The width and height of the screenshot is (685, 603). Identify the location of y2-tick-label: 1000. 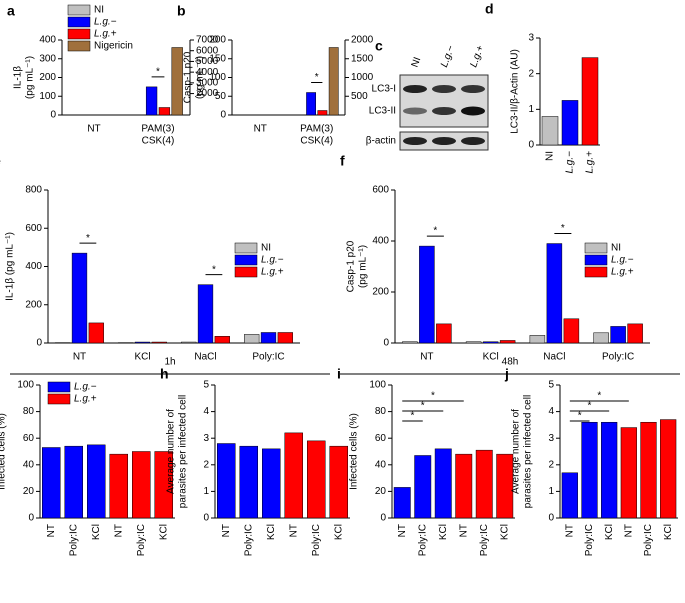
(362, 77).